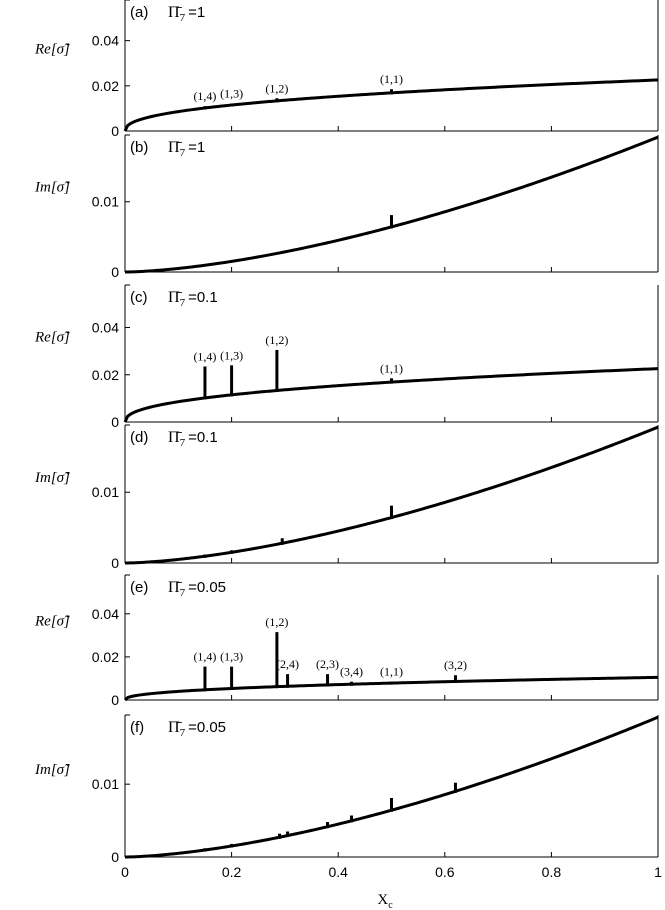 Image resolution: width=665 pixels, height=910 pixels. What do you see at coordinates (385, 901) in the screenshot?
I see `x-axis-label: Xc` at bounding box center [385, 901].